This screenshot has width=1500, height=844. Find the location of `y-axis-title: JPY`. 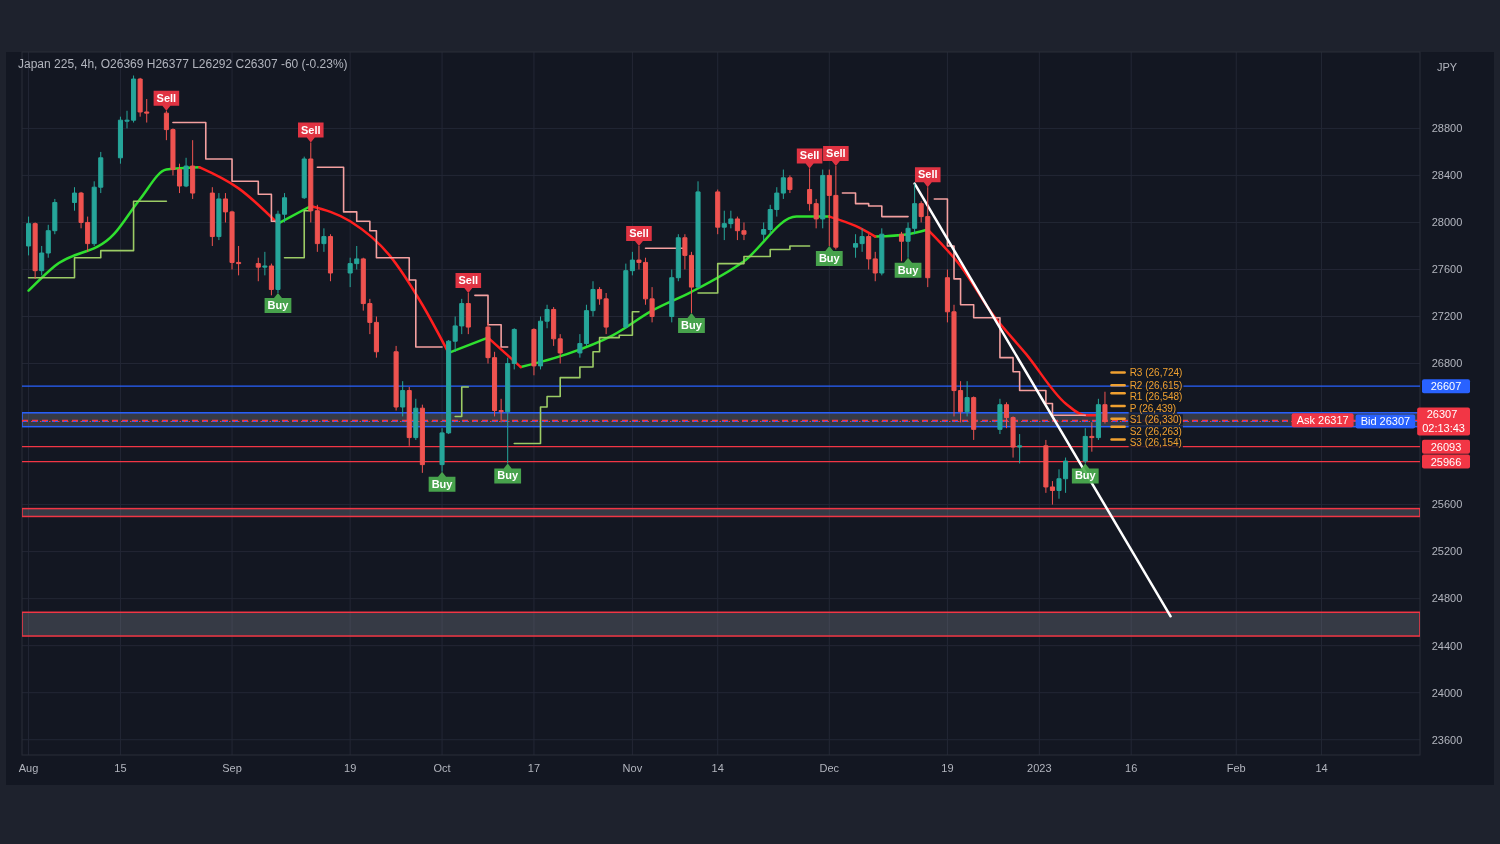

y-axis-title: JPY is located at coordinates (1447, 67).